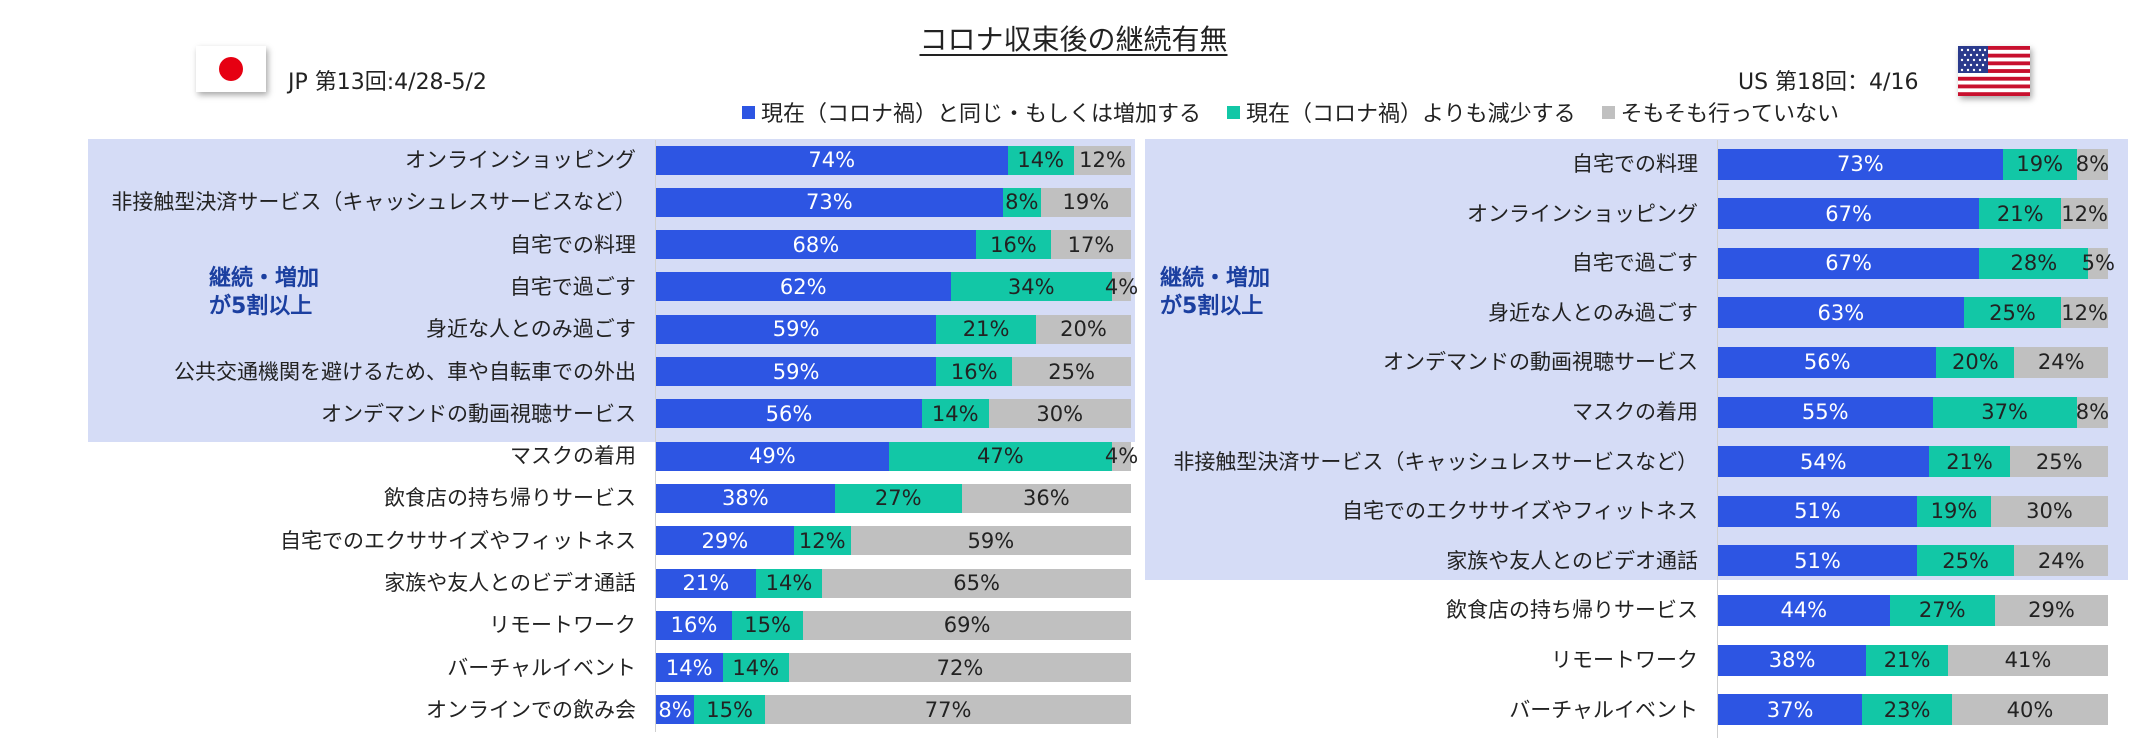 This screenshot has height=752, width=2147. I want to click on jp-bar-segment: 29%, so click(725, 541).